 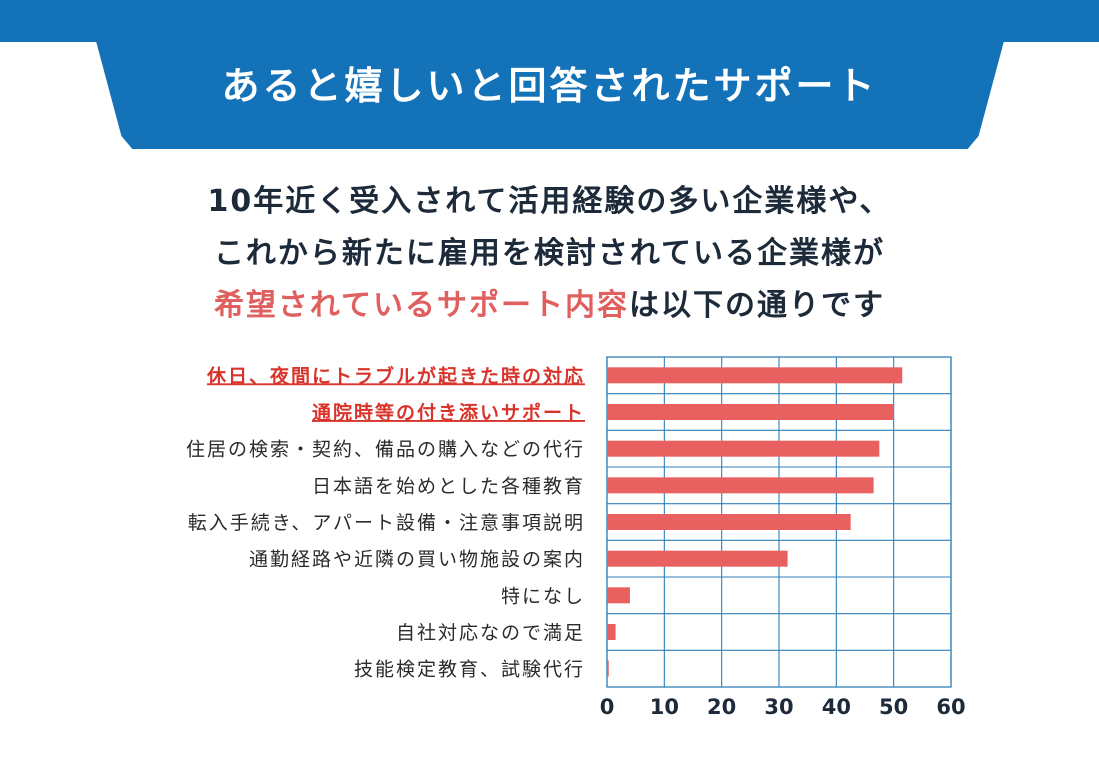 I want to click on top-bar, so click(x=549, y=21).